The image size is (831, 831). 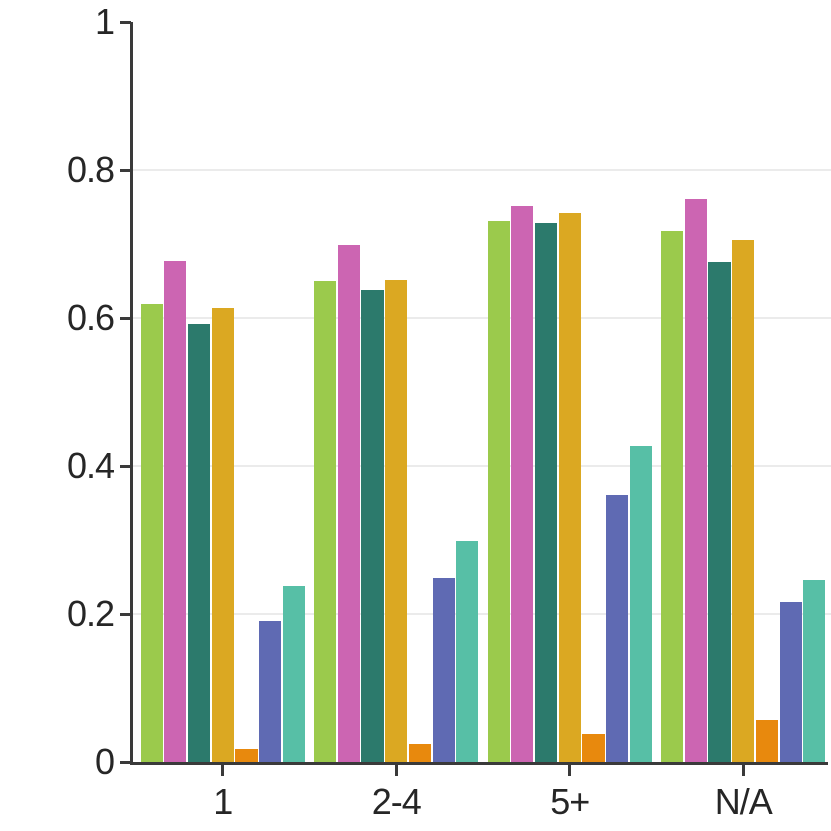 What do you see at coordinates (570, 770) in the screenshot?
I see `x-tick-5+` at bounding box center [570, 770].